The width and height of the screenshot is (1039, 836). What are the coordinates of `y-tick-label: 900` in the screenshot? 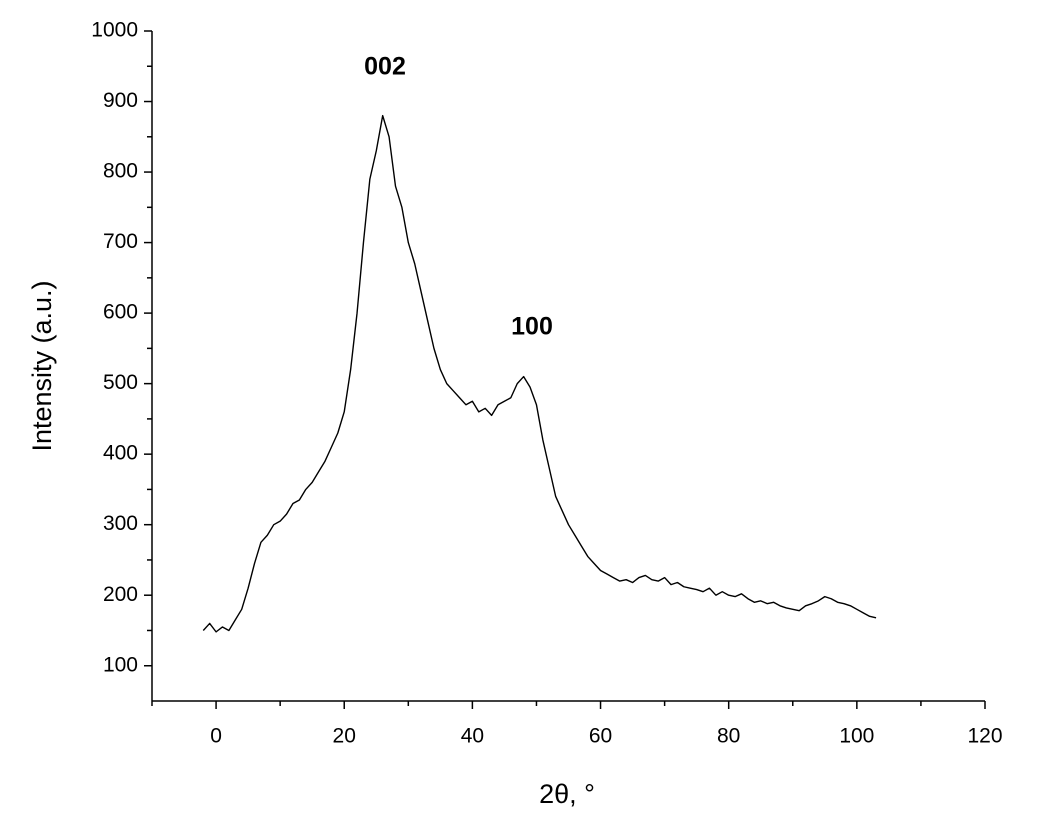 It's located at (120, 100).